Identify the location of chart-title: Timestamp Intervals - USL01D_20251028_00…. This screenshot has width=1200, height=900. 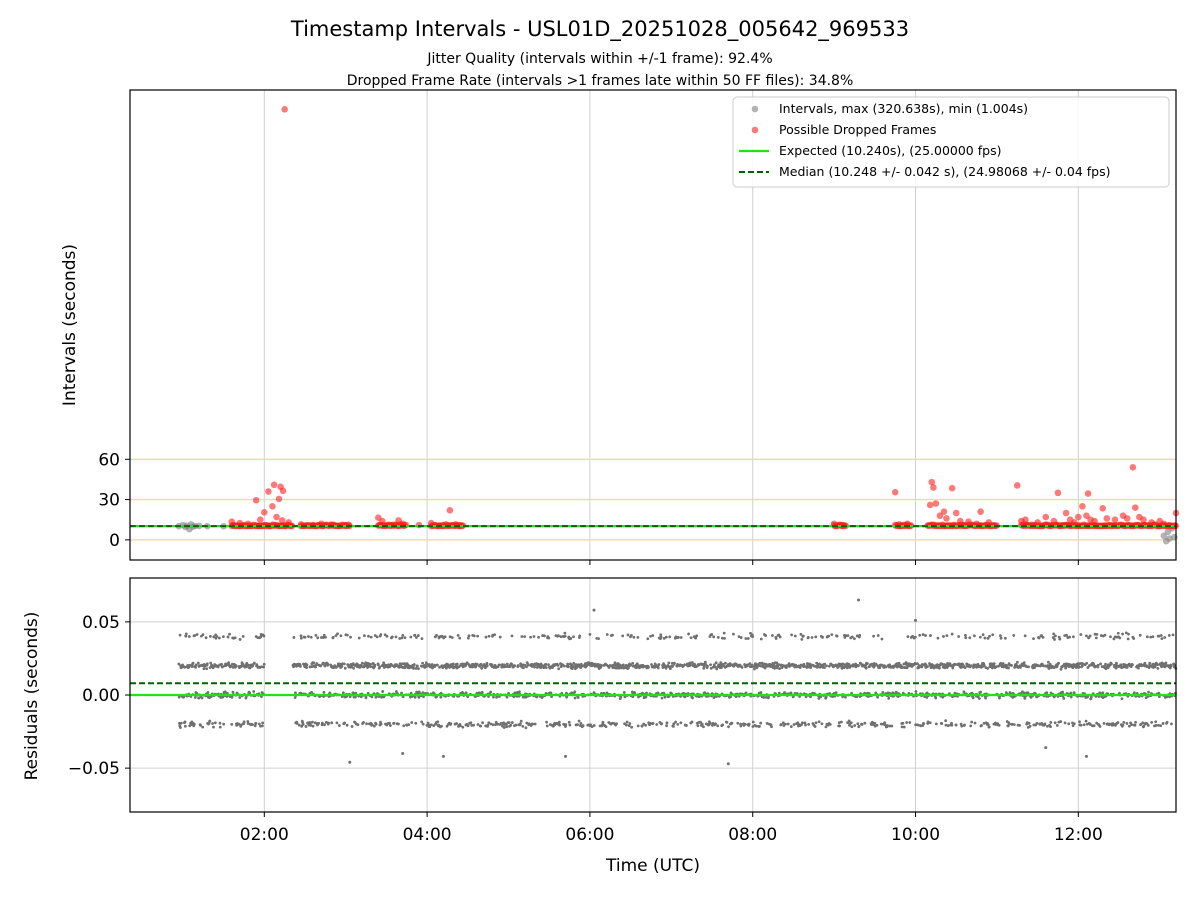
(599, 29).